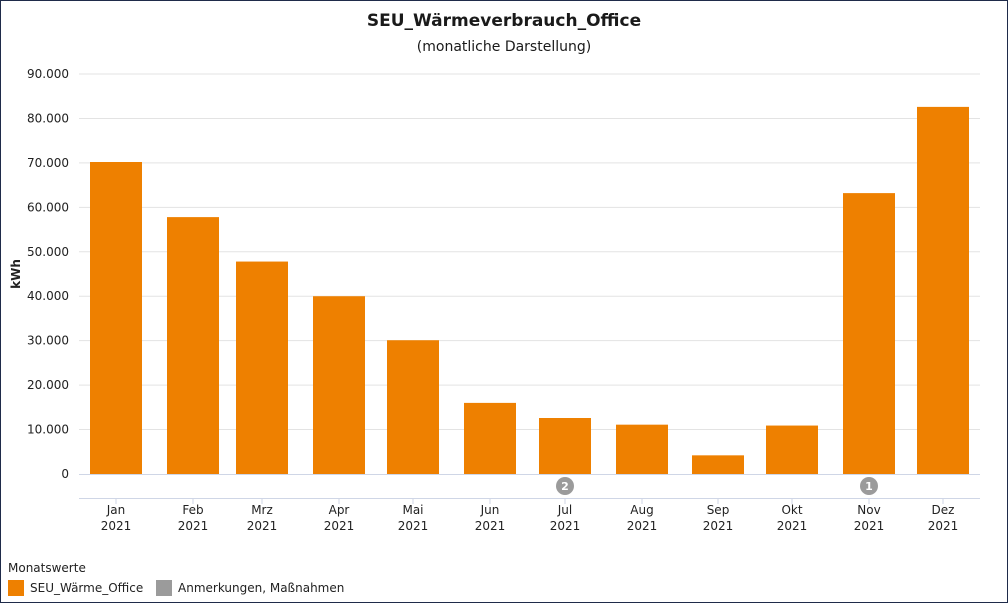  I want to click on y-tick-label: 0, so click(65, 474).